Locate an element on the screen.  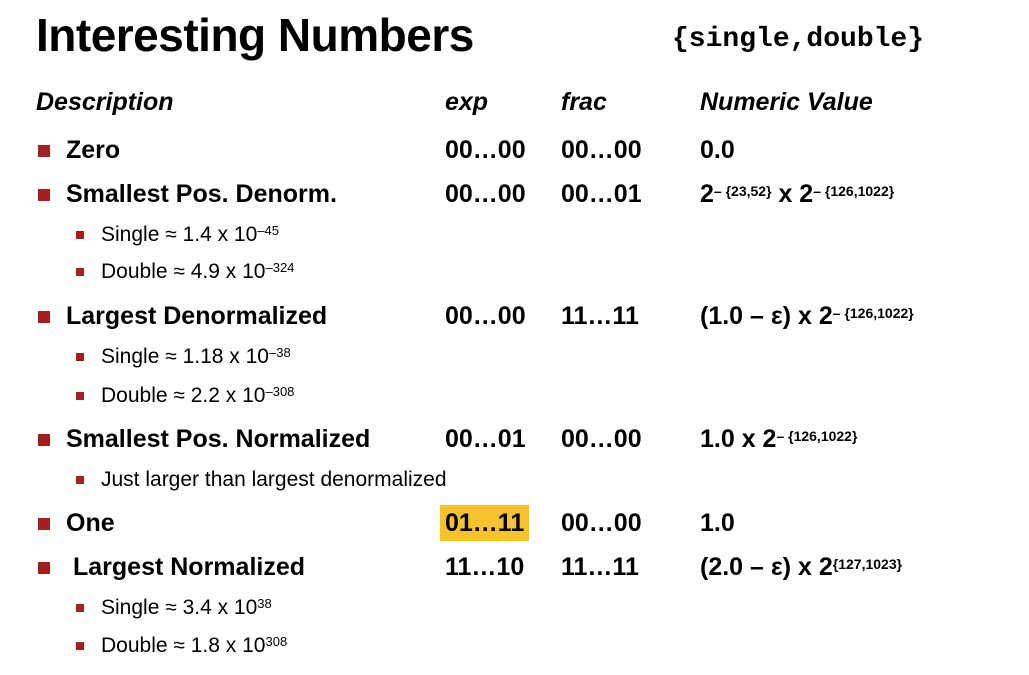
table-row: Zero 00…00 00…00 0.0 is located at coordinates (514, 150).